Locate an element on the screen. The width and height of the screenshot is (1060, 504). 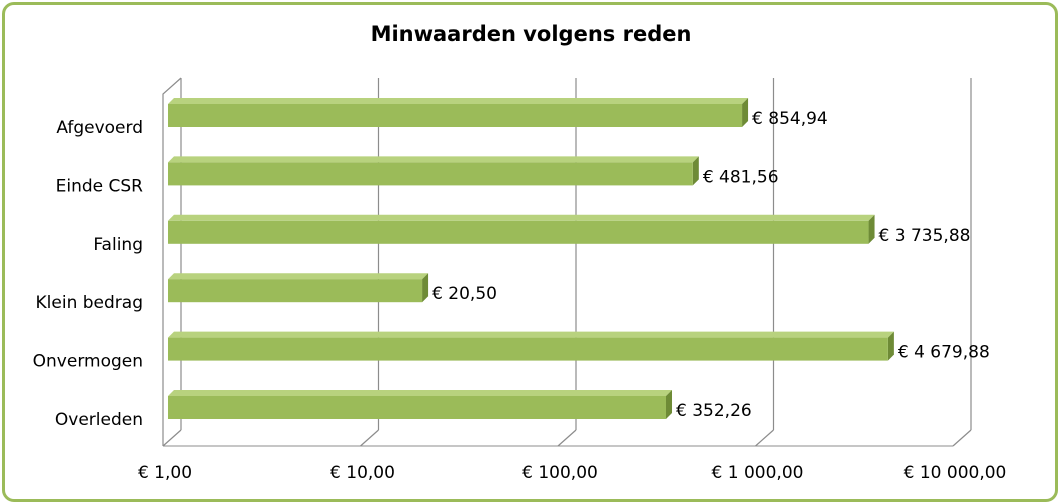
data-label: € 481,56 is located at coordinates (741, 177).